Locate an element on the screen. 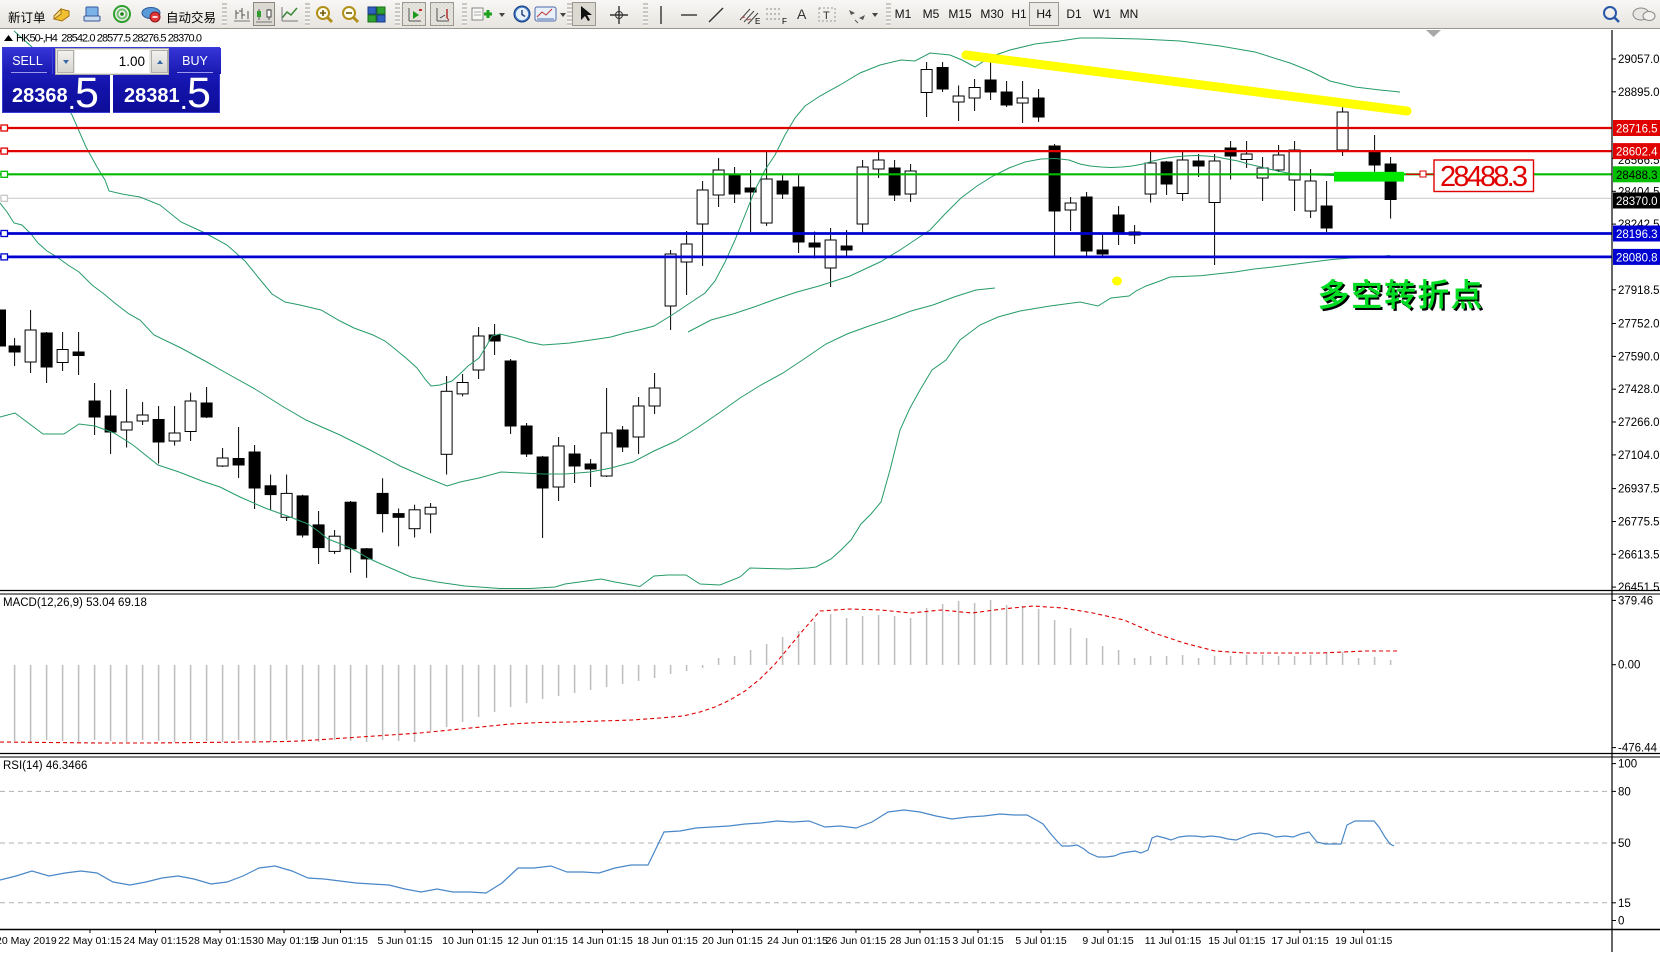 The height and width of the screenshot is (957, 1660). svg-text: 26937.5 is located at coordinates (1639, 490).